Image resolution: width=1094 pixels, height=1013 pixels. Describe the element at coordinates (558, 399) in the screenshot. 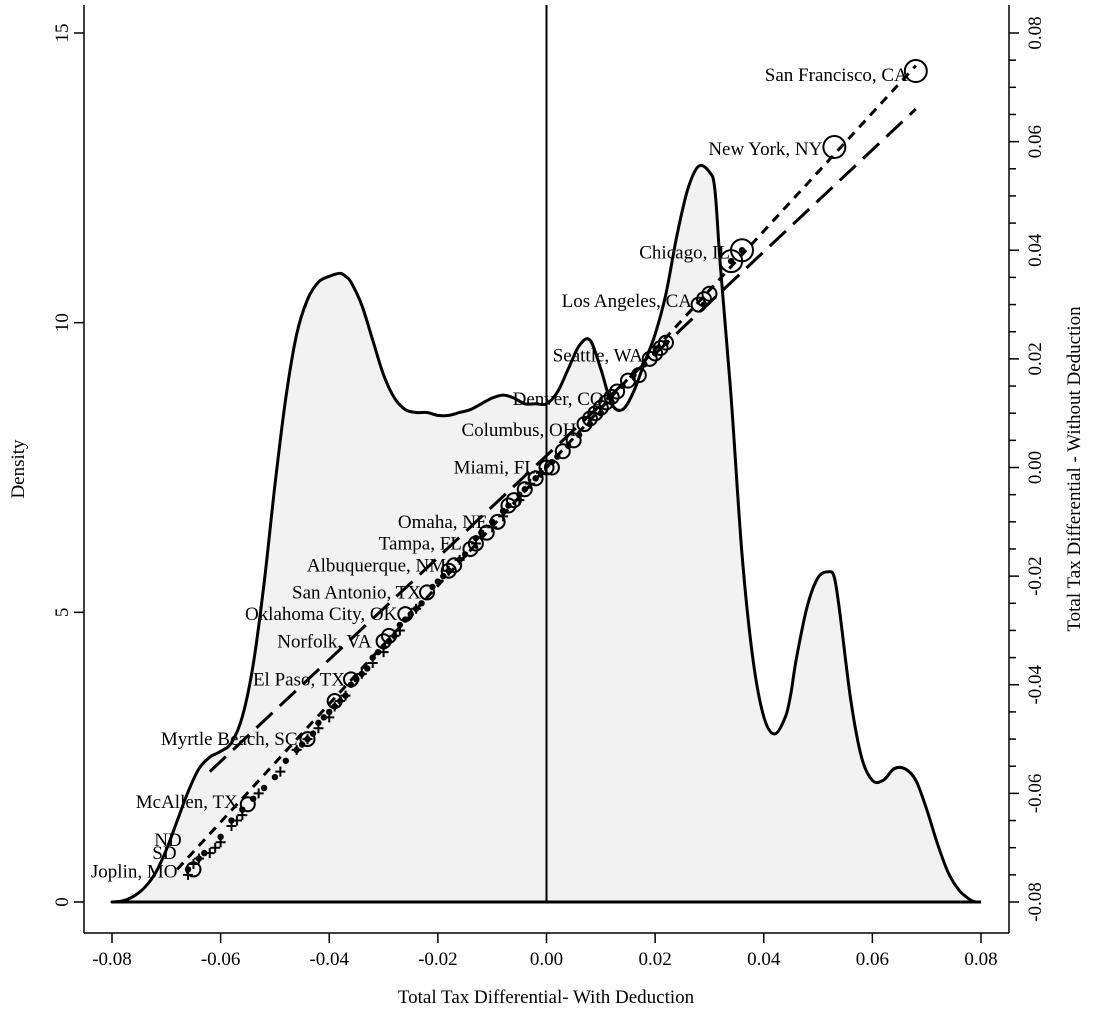

I see `city-label: Denver, CO` at that location.